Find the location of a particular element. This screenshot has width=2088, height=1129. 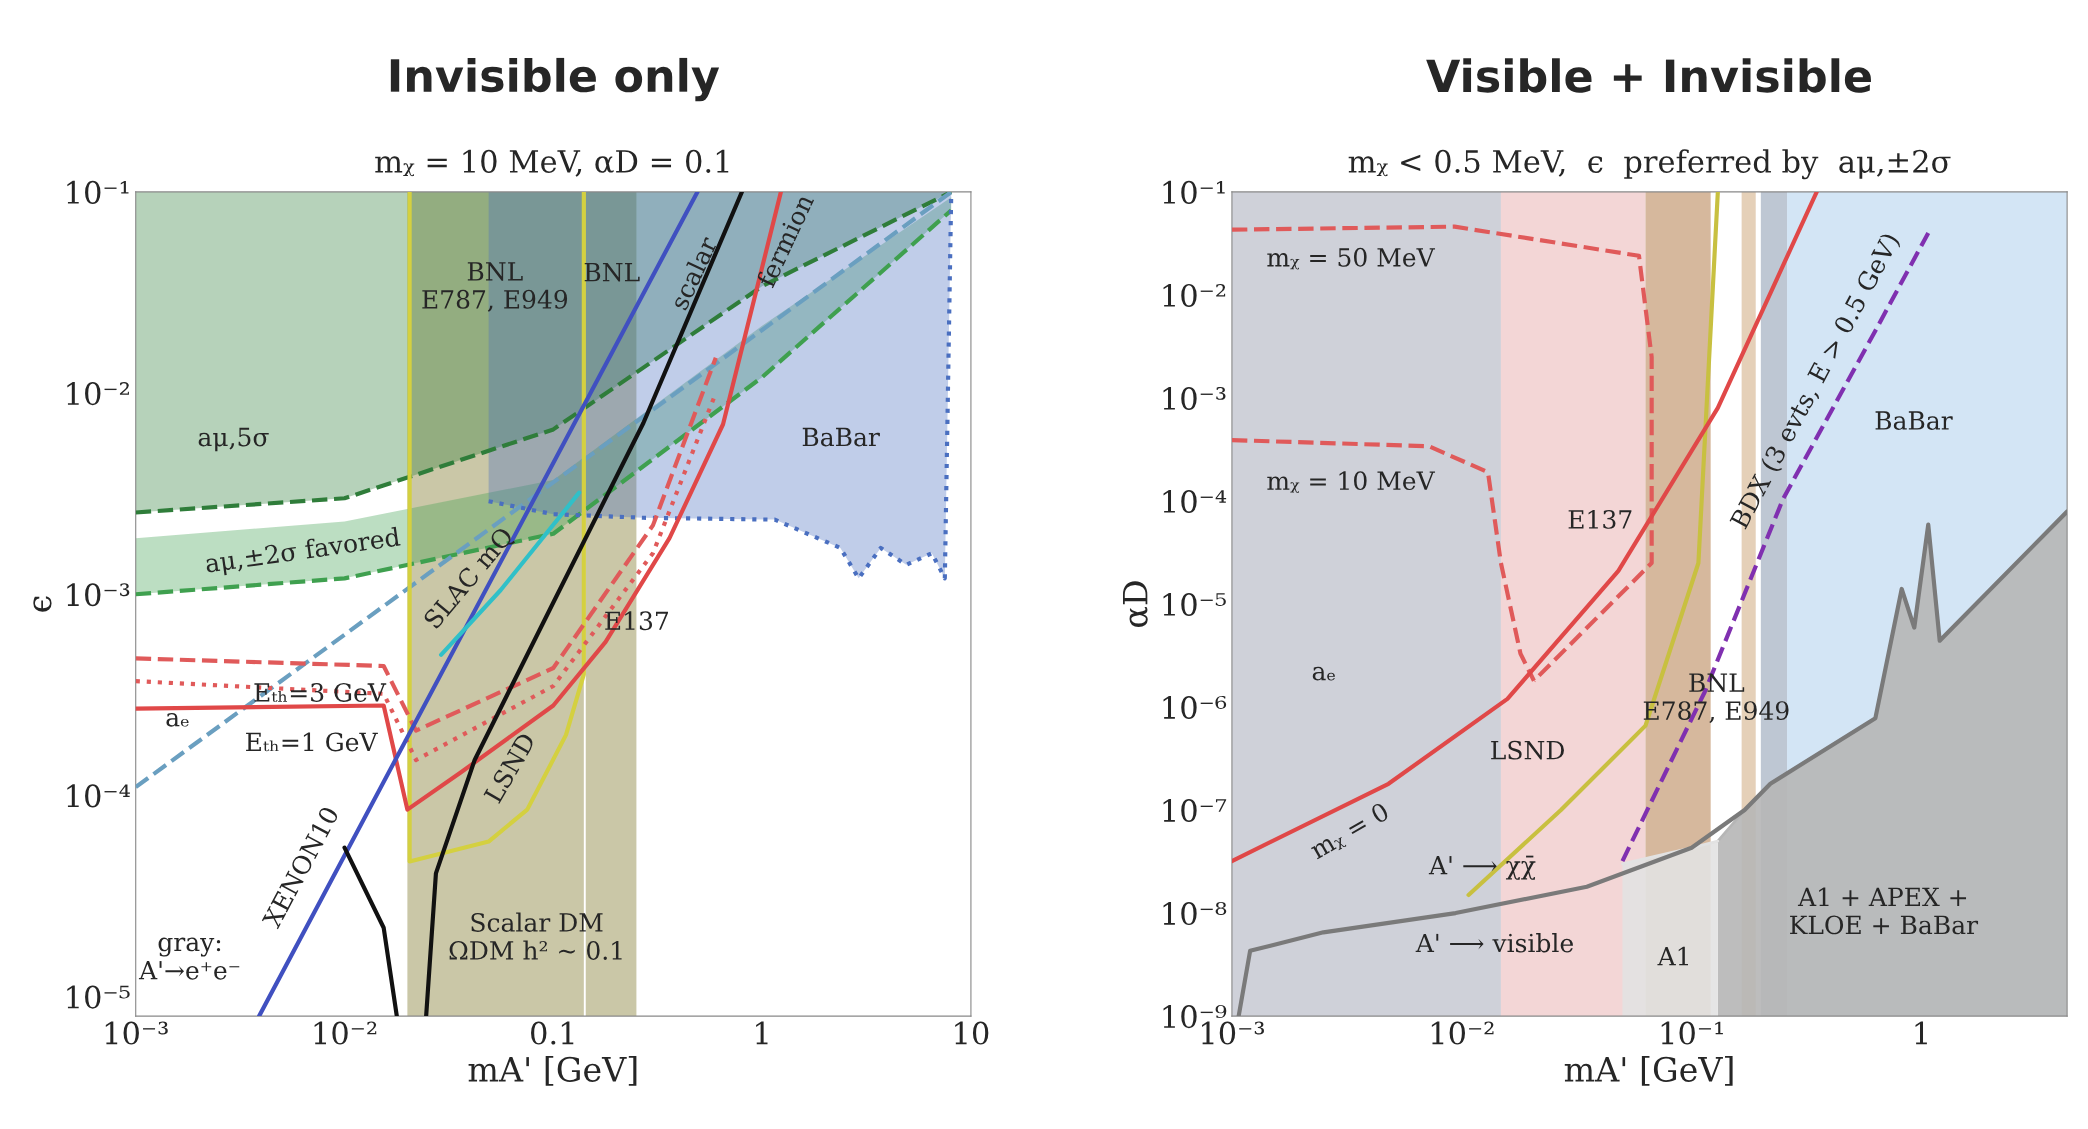

annotation: mᵪ = 50 MeV is located at coordinates (1351, 258).